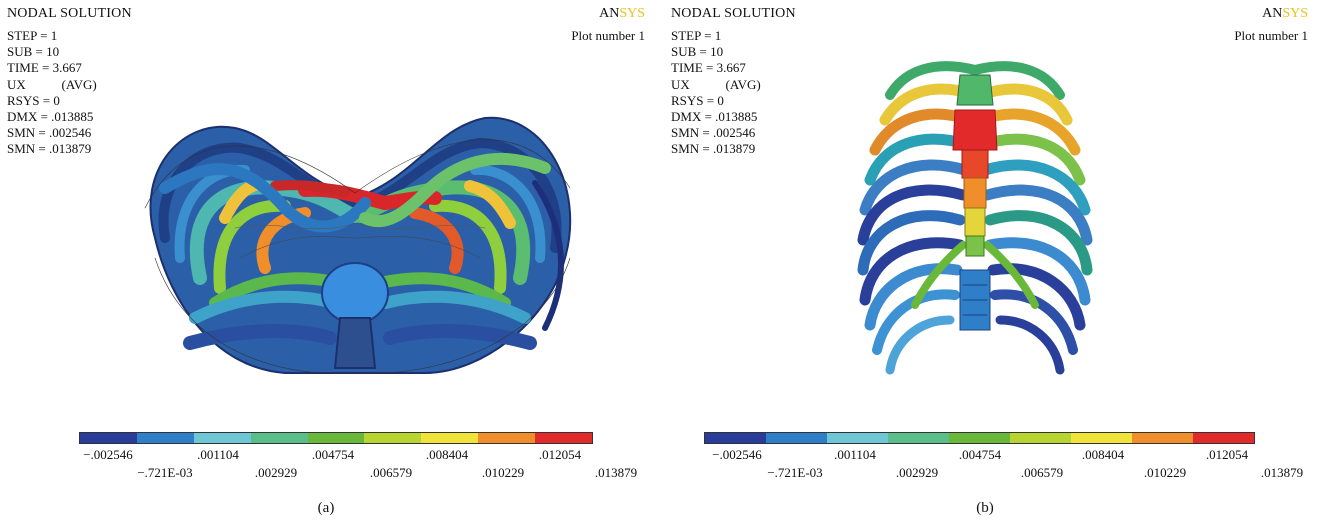  What do you see at coordinates (975, 218) in the screenshot?
I see `ribcage-front-view-image` at bounding box center [975, 218].